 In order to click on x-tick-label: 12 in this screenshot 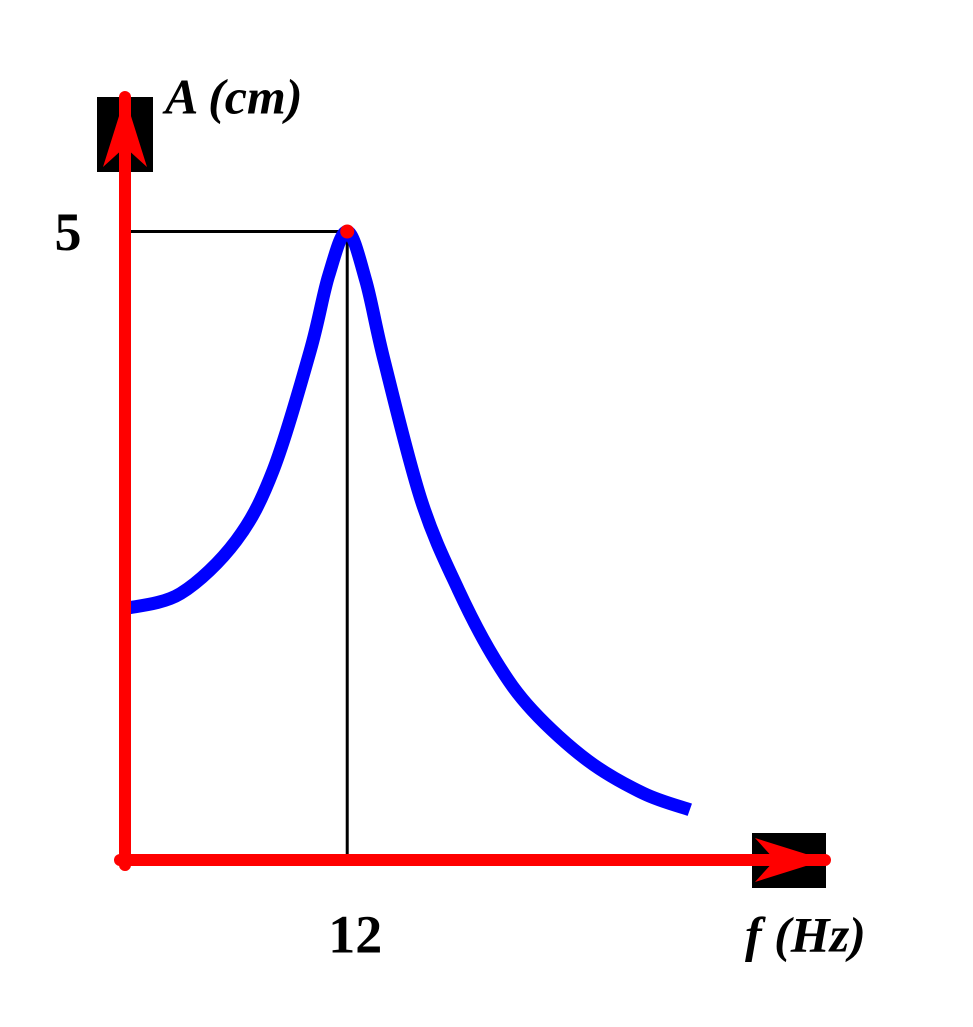, I will do `click(355, 934)`.